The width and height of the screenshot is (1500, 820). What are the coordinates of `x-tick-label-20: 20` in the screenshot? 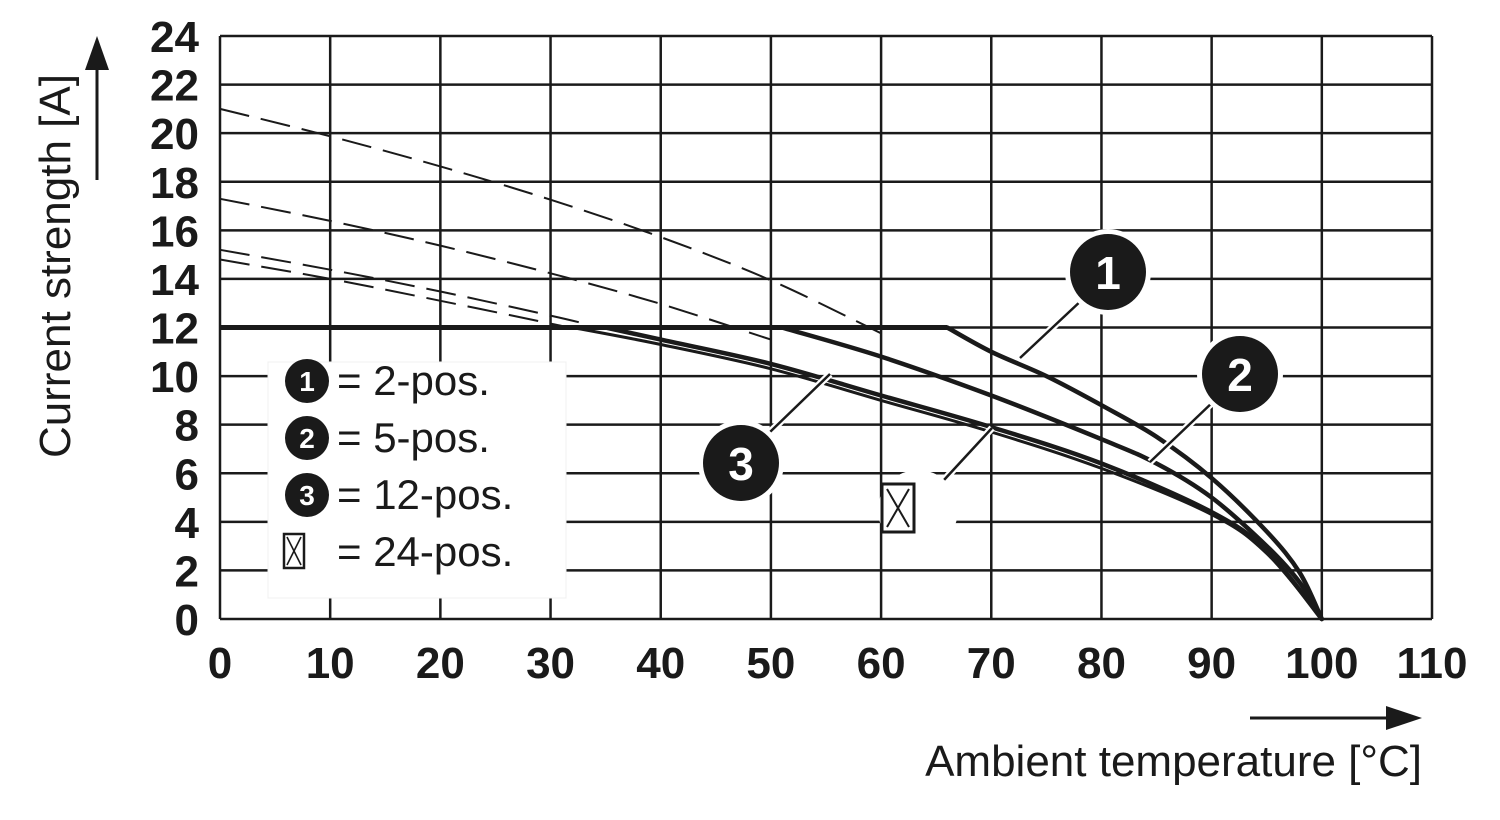 It's located at (440, 663).